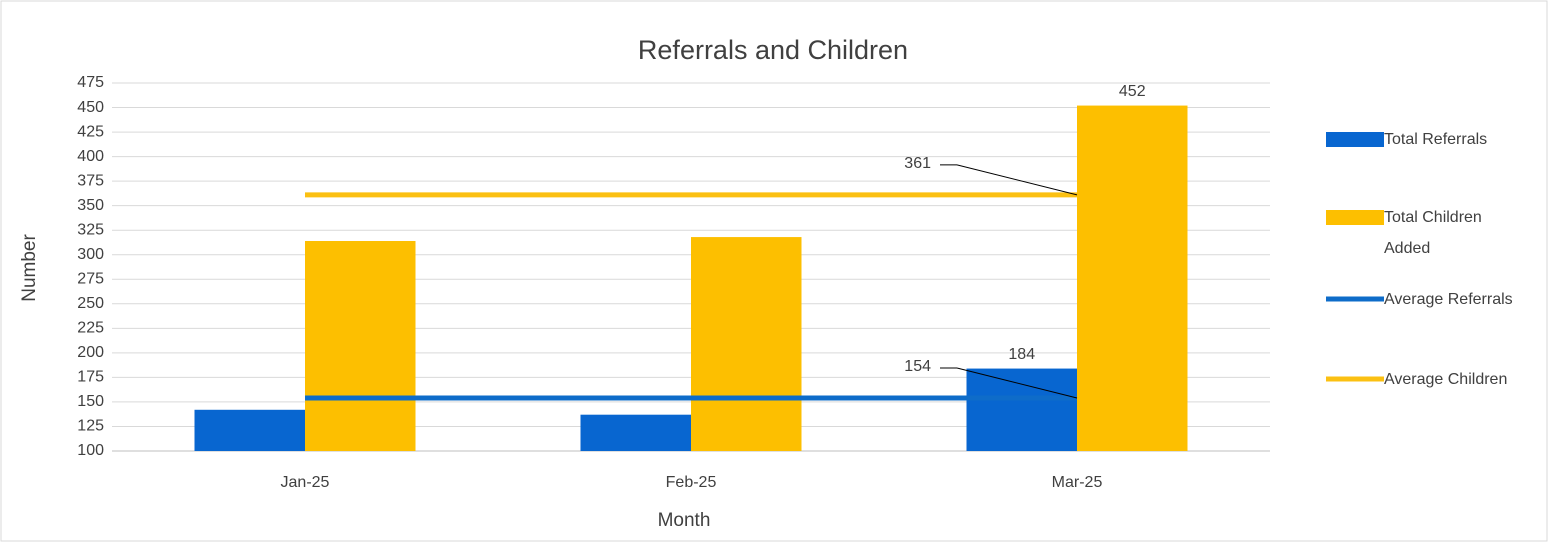  Describe the element at coordinates (684, 520) in the screenshot. I see `x-axis-title: Month` at that location.